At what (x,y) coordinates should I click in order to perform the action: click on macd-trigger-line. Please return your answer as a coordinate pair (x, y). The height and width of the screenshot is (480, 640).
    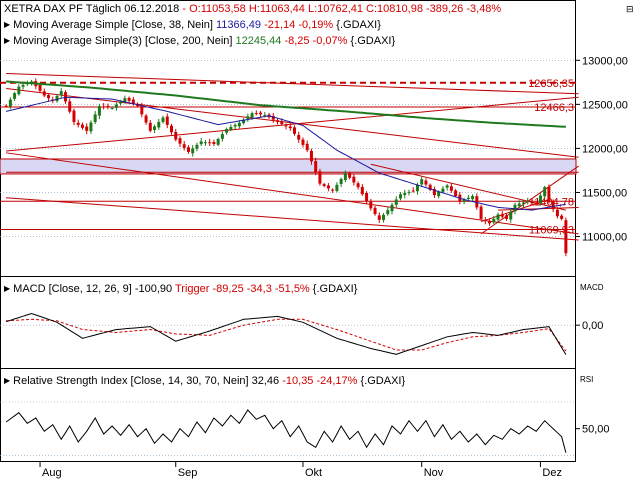
    Looking at the image, I should click on (286, 335).